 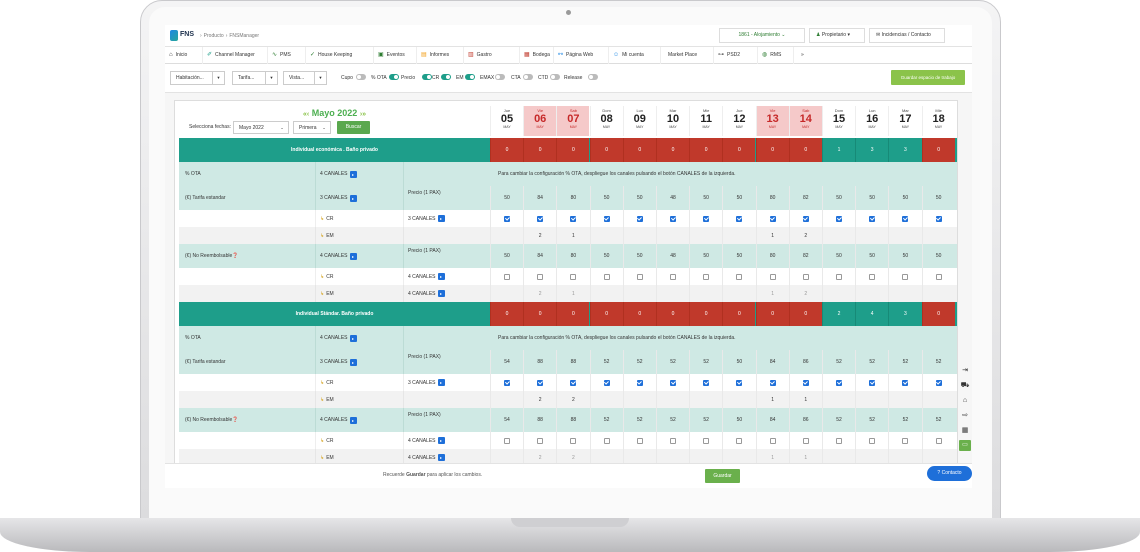 I want to click on nav-item: Market Place, so click(x=687, y=55).